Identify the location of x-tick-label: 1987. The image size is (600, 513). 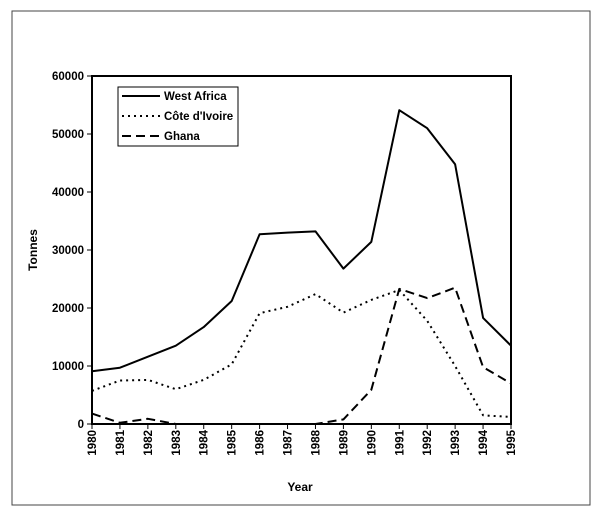
(289, 443).